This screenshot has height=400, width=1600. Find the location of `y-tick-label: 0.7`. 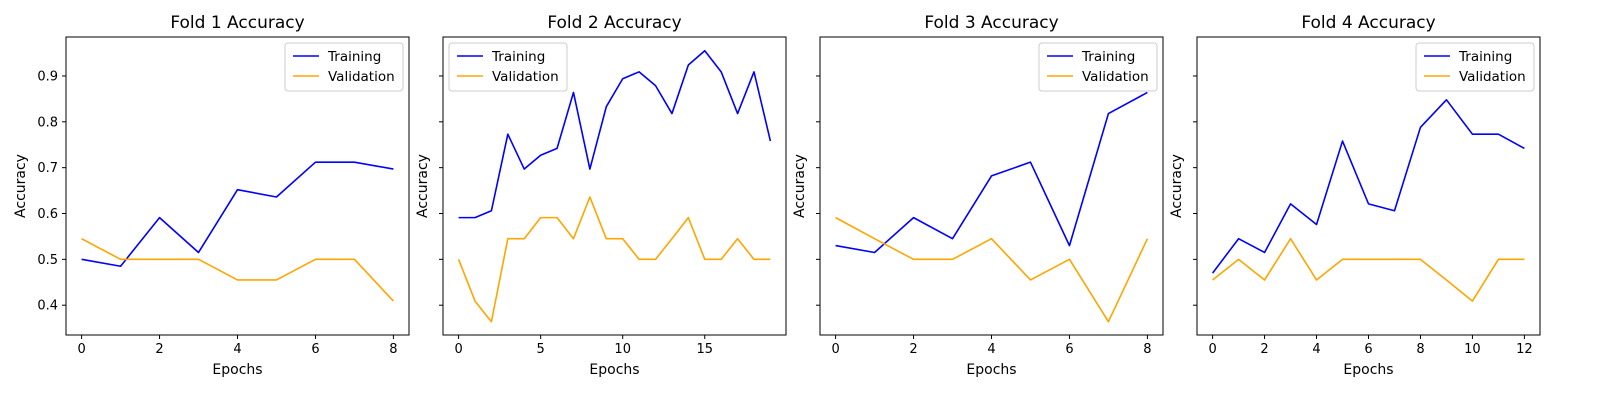

y-tick-label: 0.7 is located at coordinates (47, 168).